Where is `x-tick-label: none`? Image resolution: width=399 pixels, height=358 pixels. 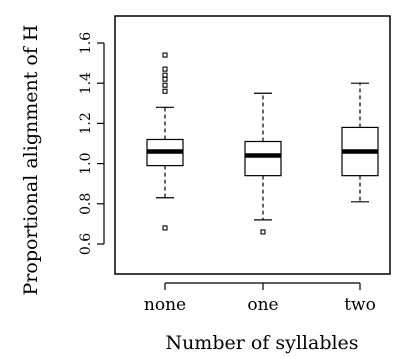
x-tick-label: none is located at coordinates (165, 305).